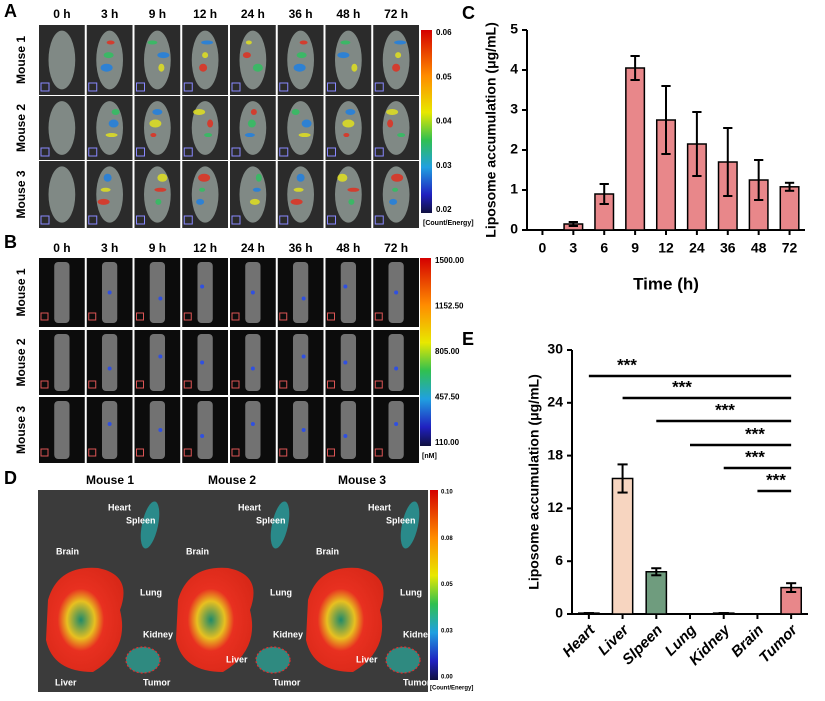 This screenshot has height=701, width=825. What do you see at coordinates (514, 189) in the screenshot?
I see `y-tick-label: 1` at bounding box center [514, 189].